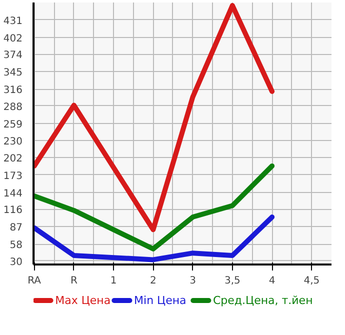 This screenshot has width=345, height=335. What do you see at coordinates (193, 281) in the screenshot?
I see `x-tick-label: 3` at bounding box center [193, 281].